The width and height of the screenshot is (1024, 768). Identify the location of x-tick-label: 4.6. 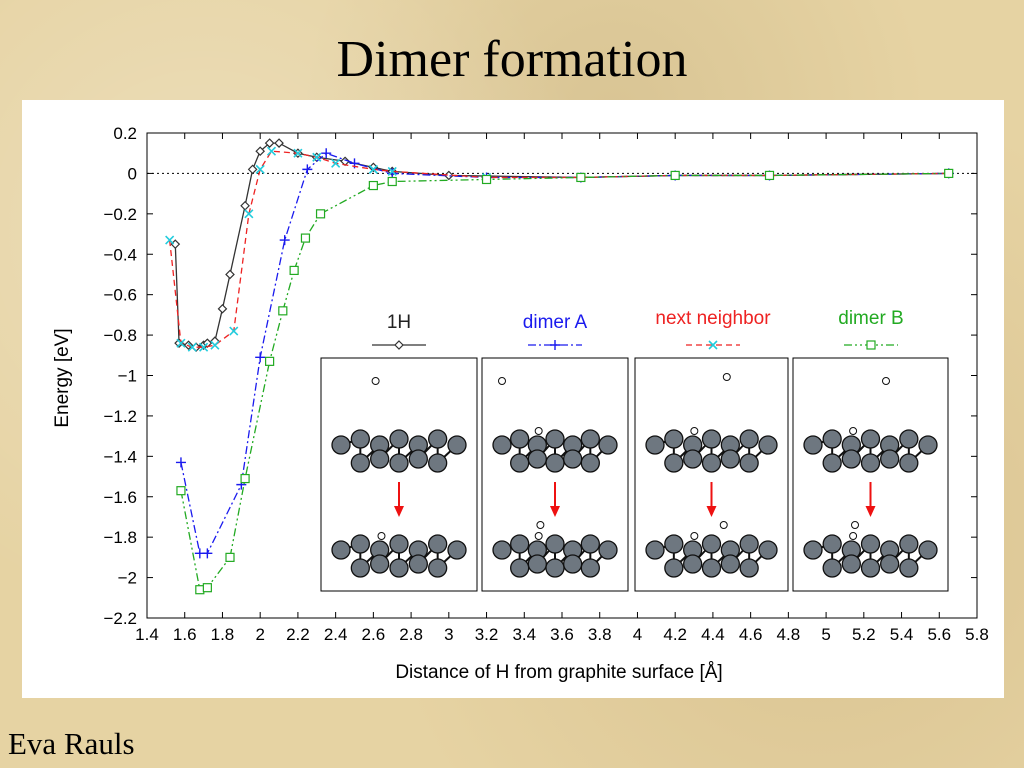
(751, 634).